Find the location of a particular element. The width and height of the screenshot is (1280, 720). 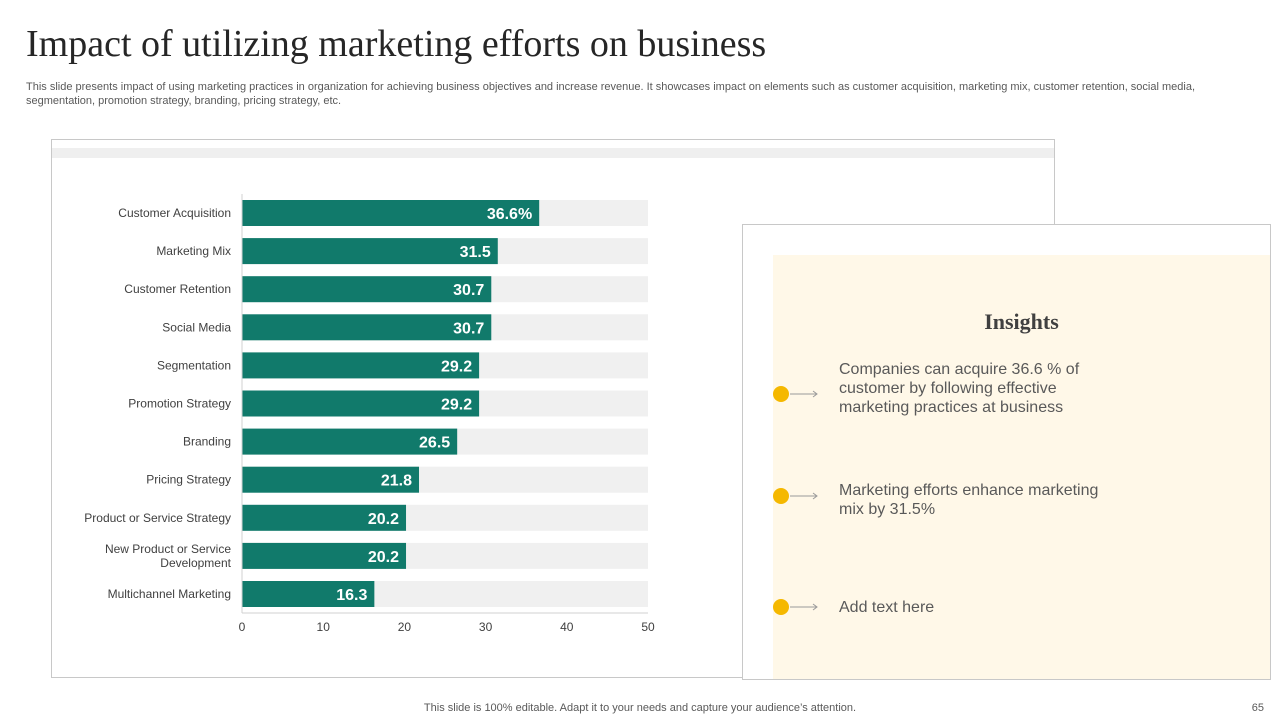

category-label: Pricing Strategy is located at coordinates (188, 480).